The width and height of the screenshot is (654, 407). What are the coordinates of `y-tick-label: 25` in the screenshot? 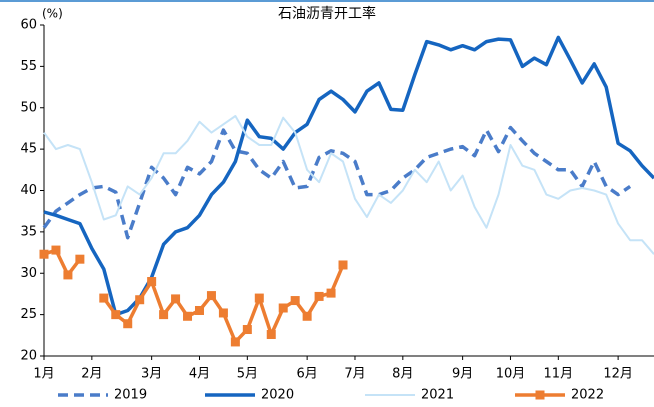 It's located at (28, 314).